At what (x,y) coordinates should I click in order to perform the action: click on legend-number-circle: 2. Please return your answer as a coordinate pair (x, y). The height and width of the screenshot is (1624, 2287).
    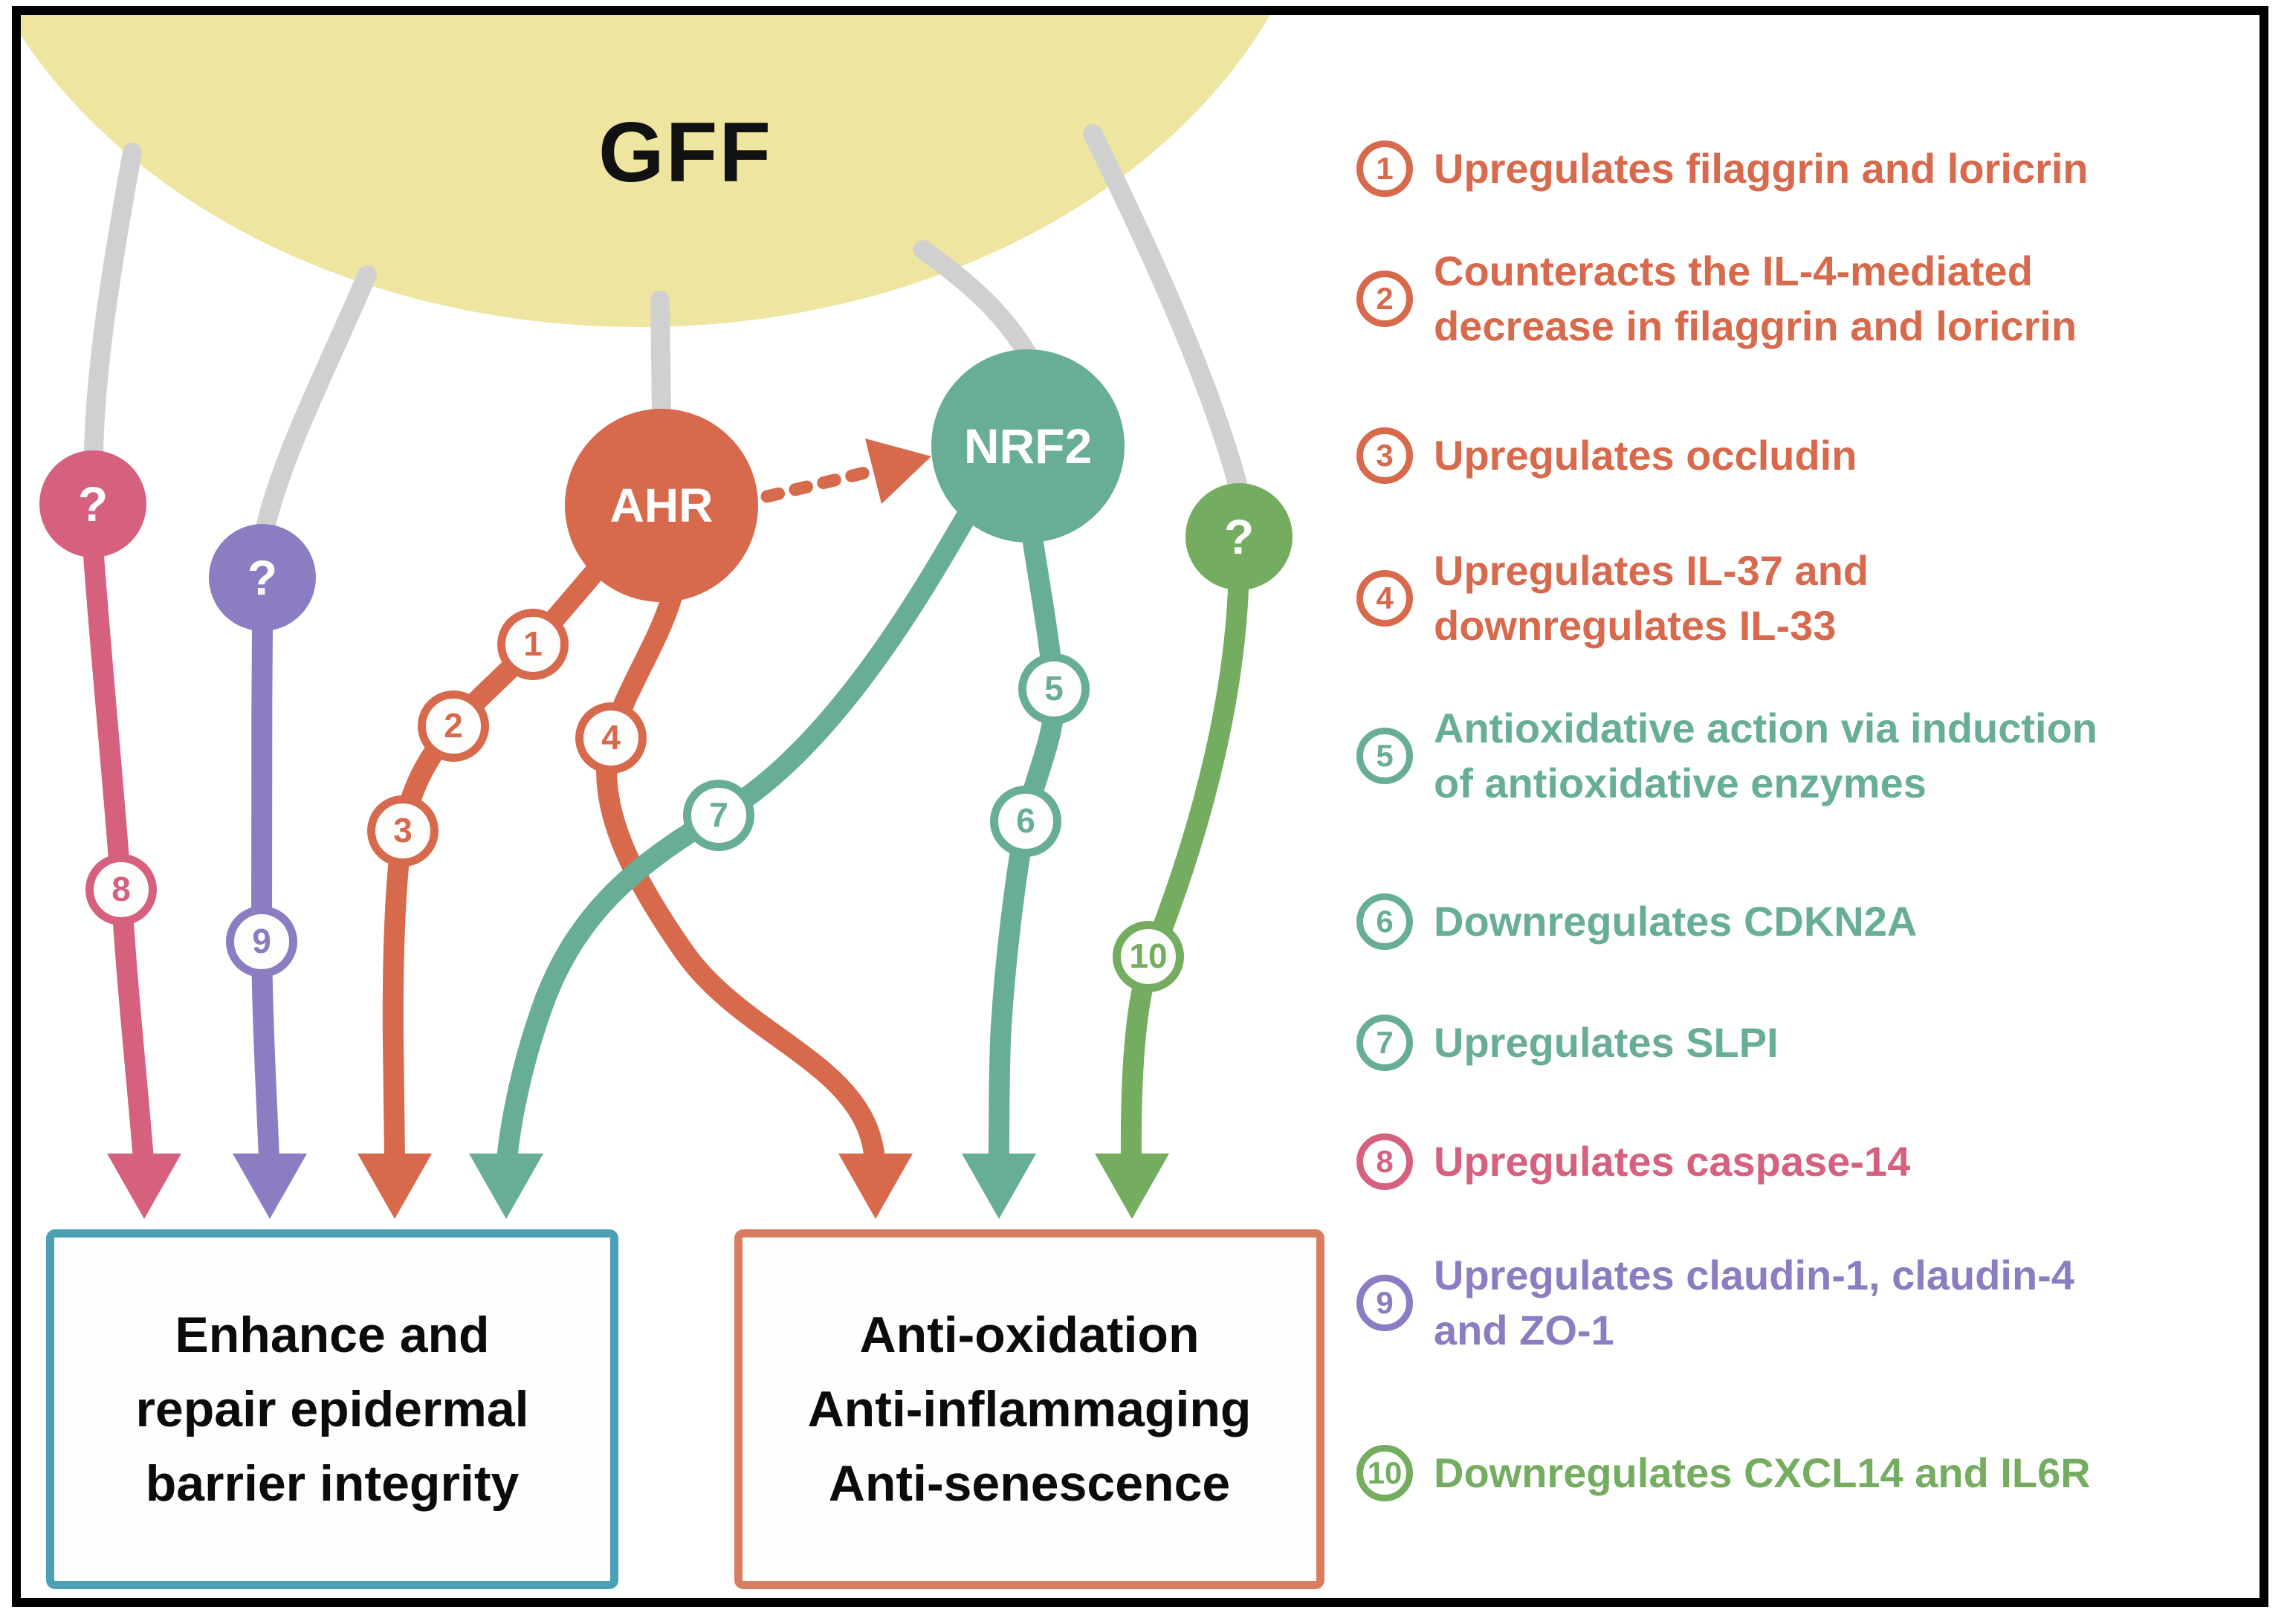
    Looking at the image, I should click on (1385, 299).